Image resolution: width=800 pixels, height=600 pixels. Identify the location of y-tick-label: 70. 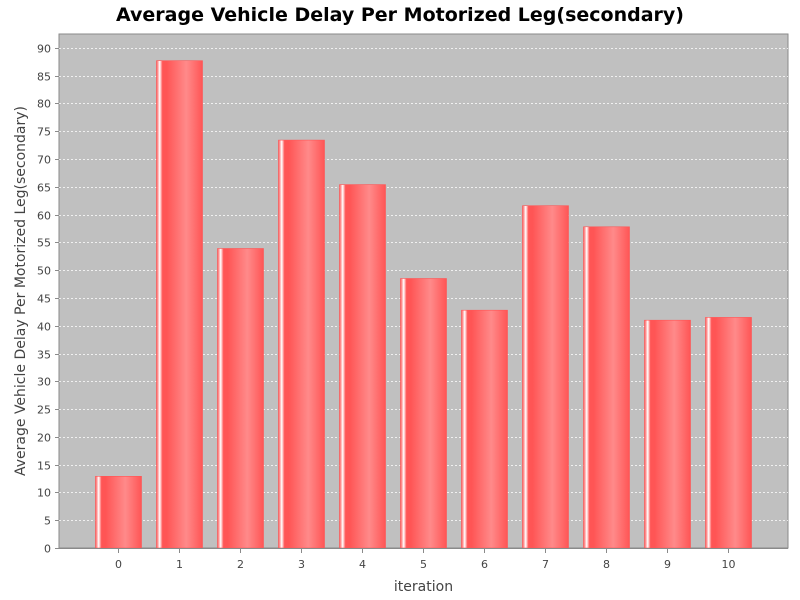
(44, 160).